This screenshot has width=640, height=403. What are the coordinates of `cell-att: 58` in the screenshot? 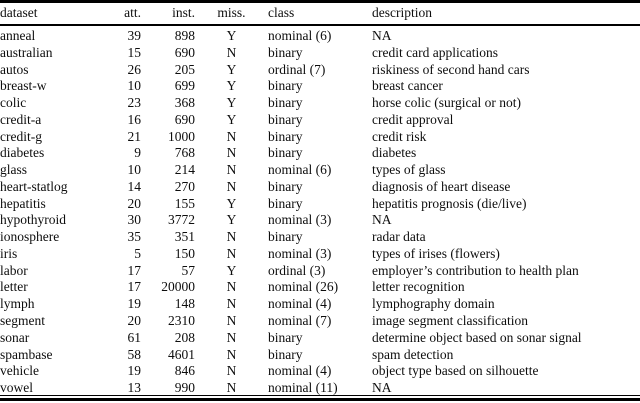 It's located at (134, 354).